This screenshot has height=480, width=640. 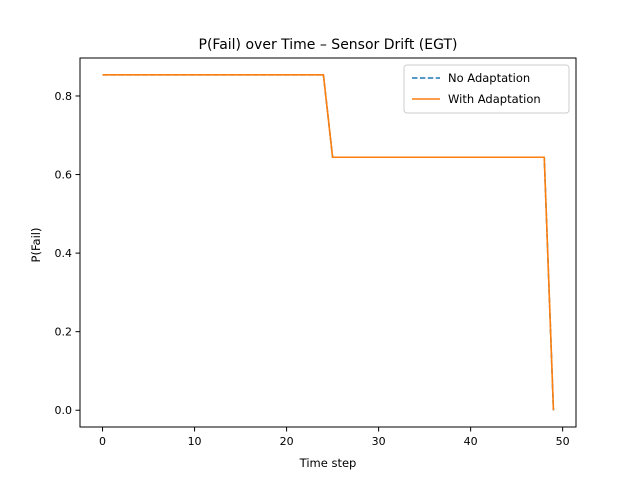 I want to click on x-tick-label: 10, so click(x=195, y=441).